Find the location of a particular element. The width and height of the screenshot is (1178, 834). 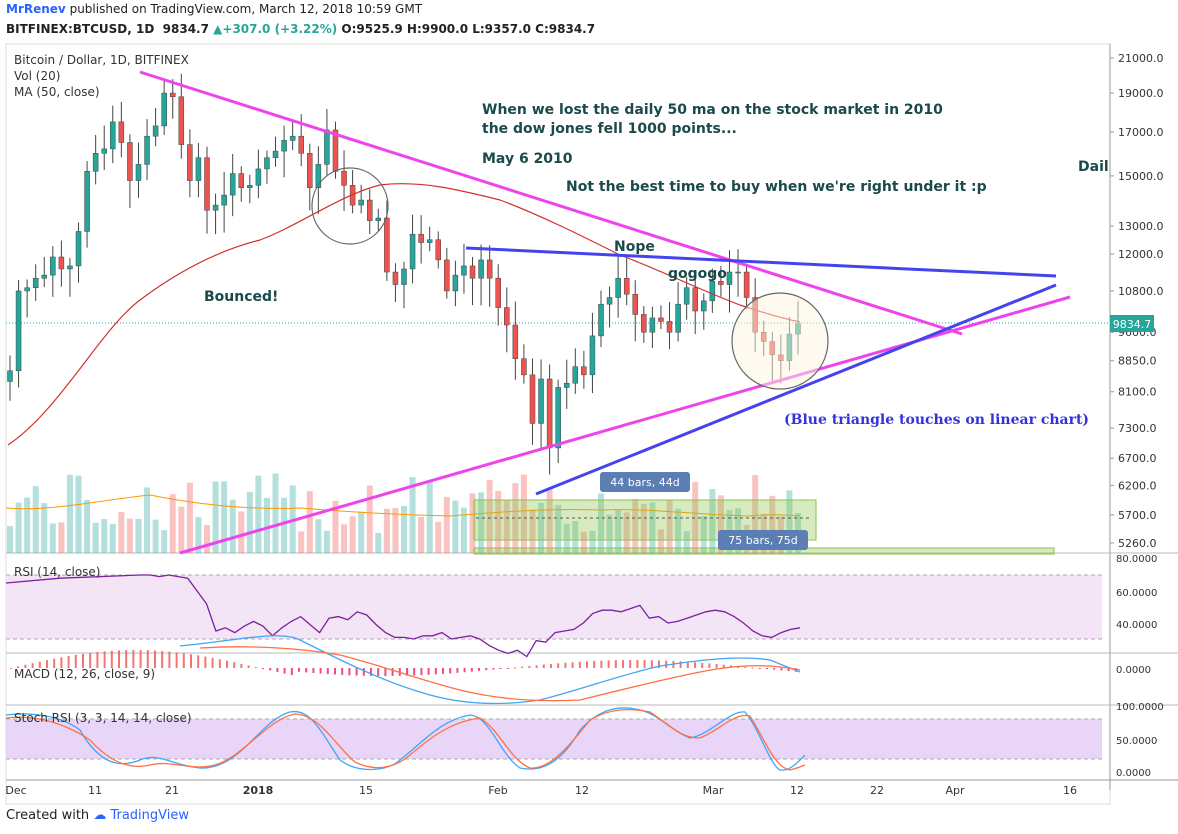

time-tick-label: Dec is located at coordinates (15, 790).